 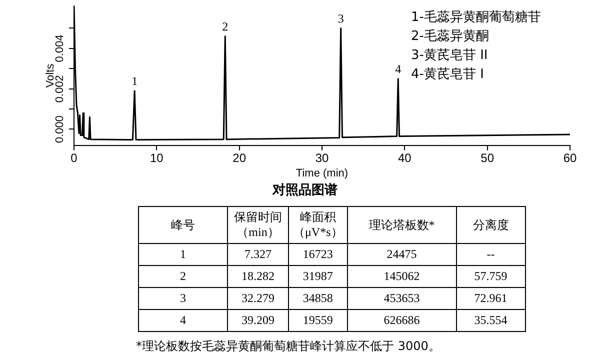 What do you see at coordinates (74, 157) in the screenshot?
I see `x-tick-label: 0` at bounding box center [74, 157].